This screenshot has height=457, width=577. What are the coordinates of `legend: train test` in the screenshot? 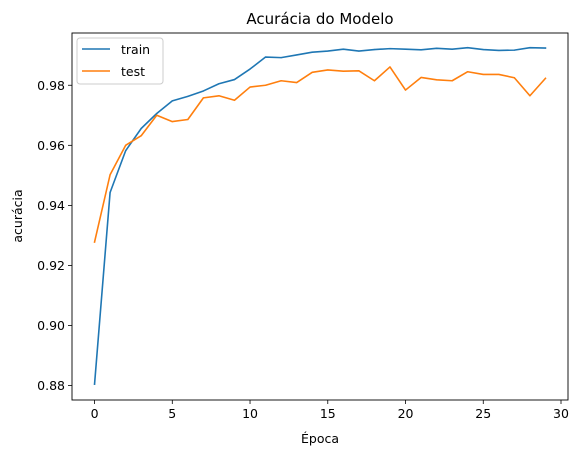 It's located at (120, 61).